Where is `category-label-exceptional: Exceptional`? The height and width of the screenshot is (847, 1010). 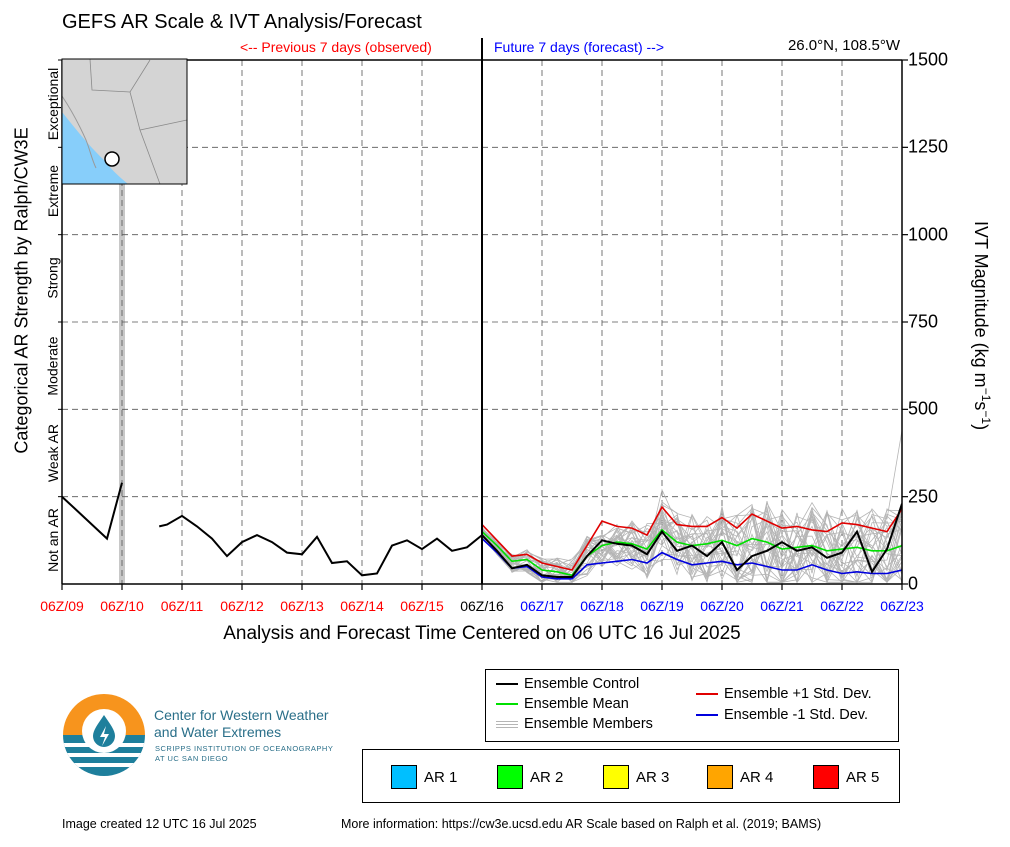
category-label-exceptional: Exceptional is located at coordinates (53, 103).